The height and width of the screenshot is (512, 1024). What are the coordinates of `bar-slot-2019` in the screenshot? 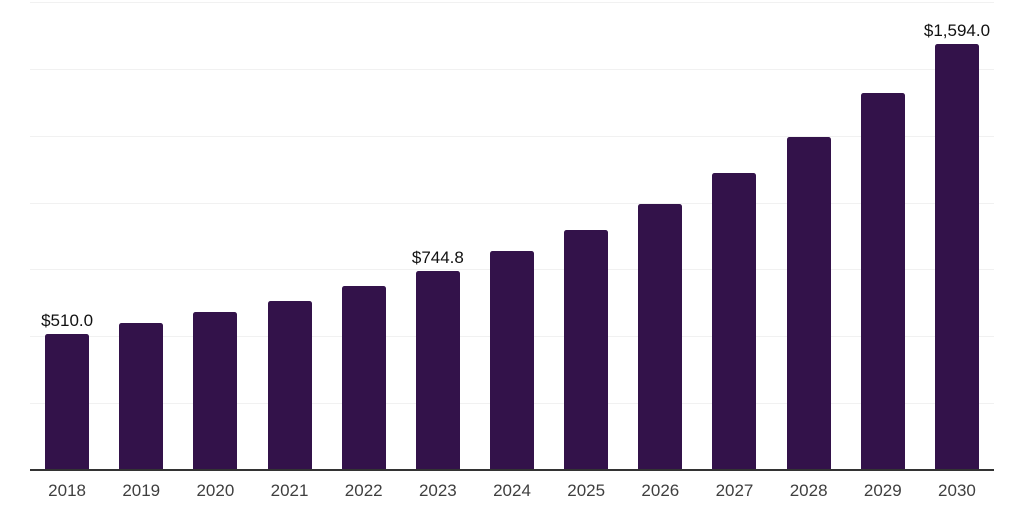 It's located at (141, 236).